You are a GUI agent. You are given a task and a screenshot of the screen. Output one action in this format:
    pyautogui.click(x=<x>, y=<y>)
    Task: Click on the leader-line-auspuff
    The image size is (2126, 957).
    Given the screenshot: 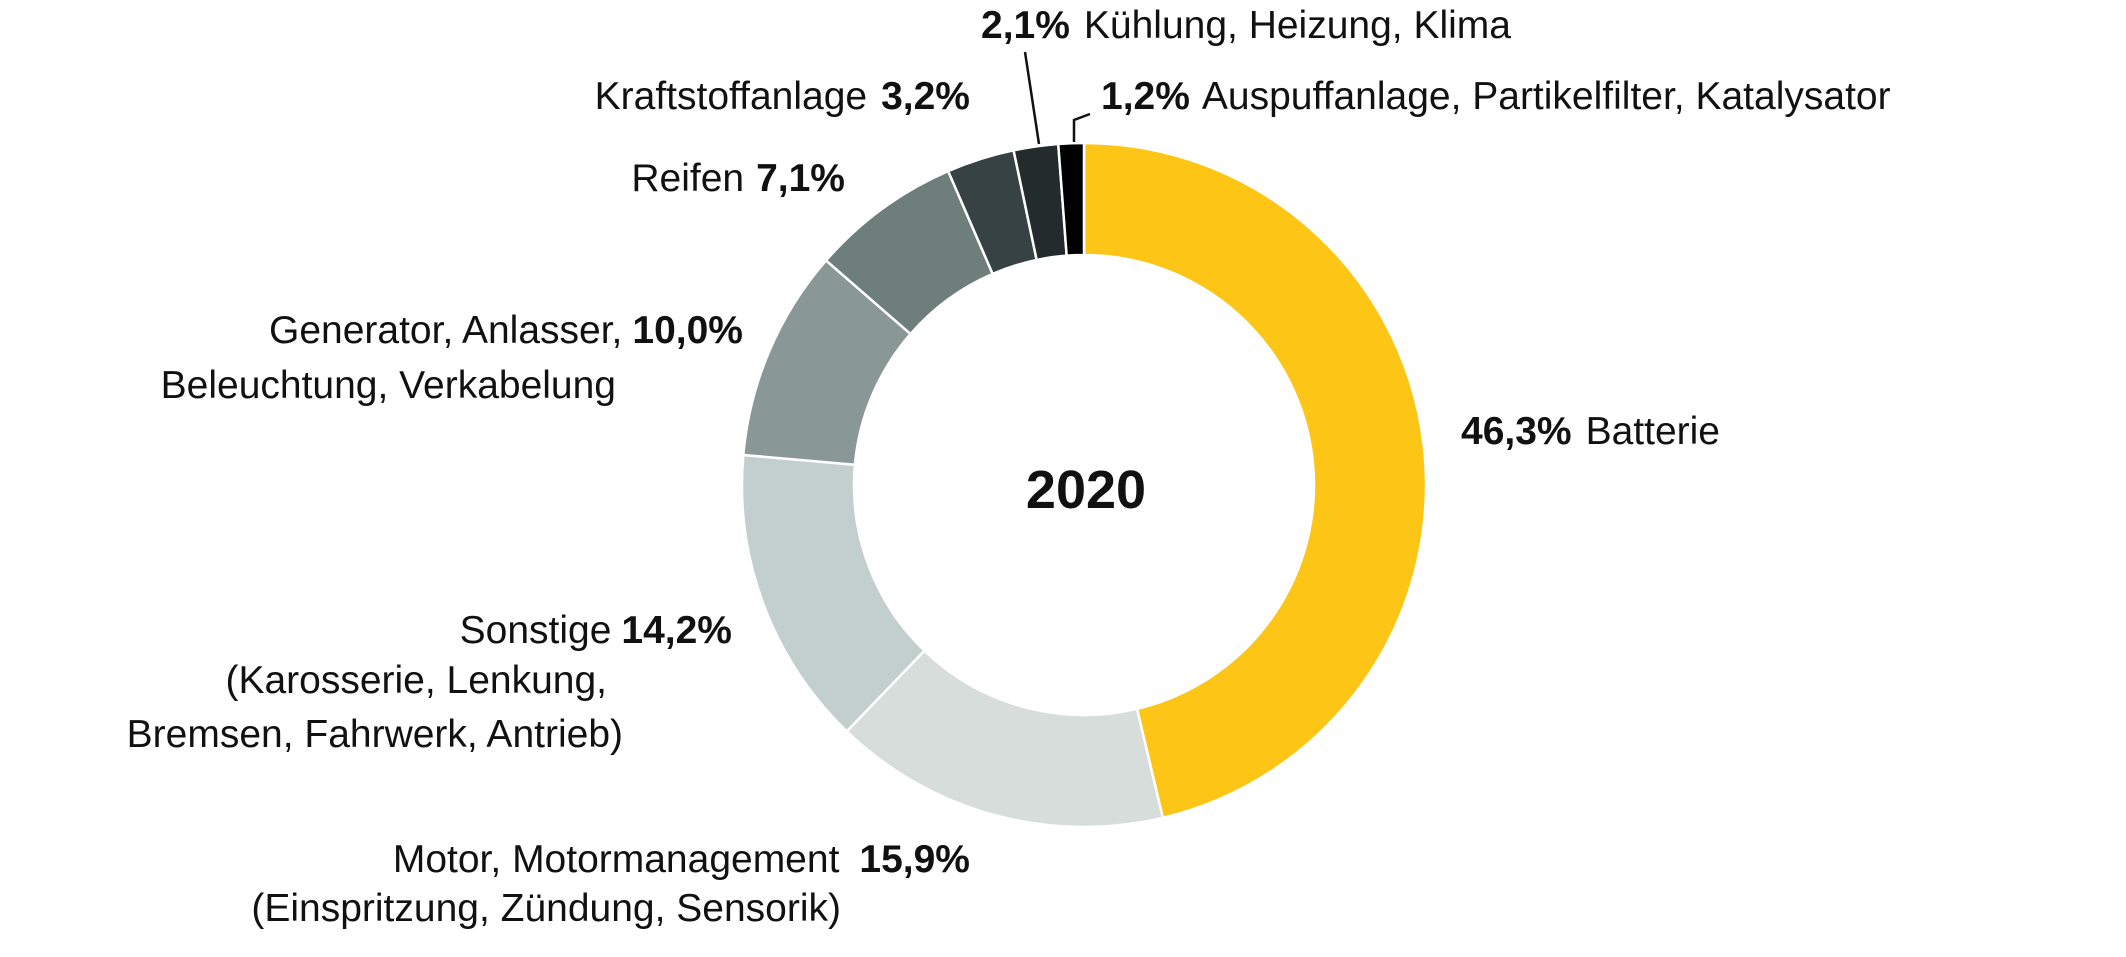 What is the action you would take?
    pyautogui.click(x=1081, y=127)
    